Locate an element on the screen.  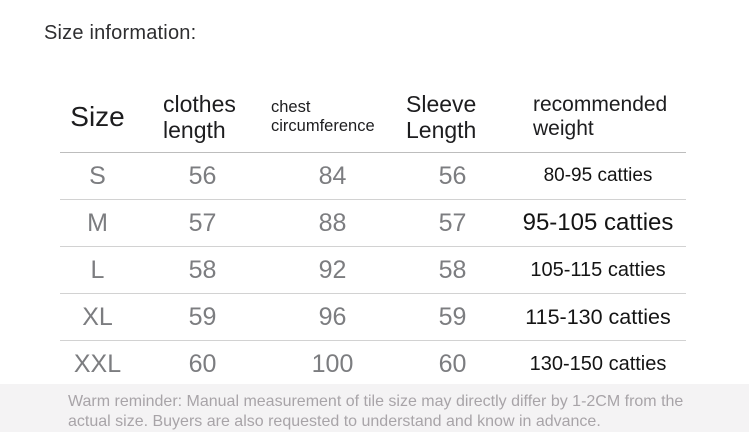
clothes-length-value: 58 is located at coordinates (202, 269).